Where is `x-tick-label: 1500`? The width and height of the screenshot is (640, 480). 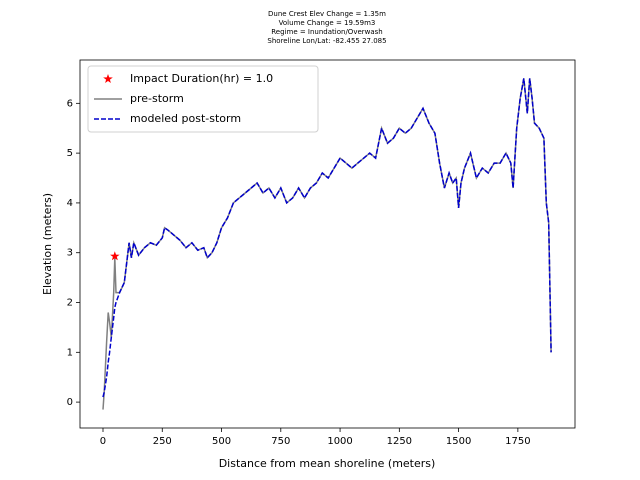
x-tick-label: 1500 is located at coordinates (458, 441).